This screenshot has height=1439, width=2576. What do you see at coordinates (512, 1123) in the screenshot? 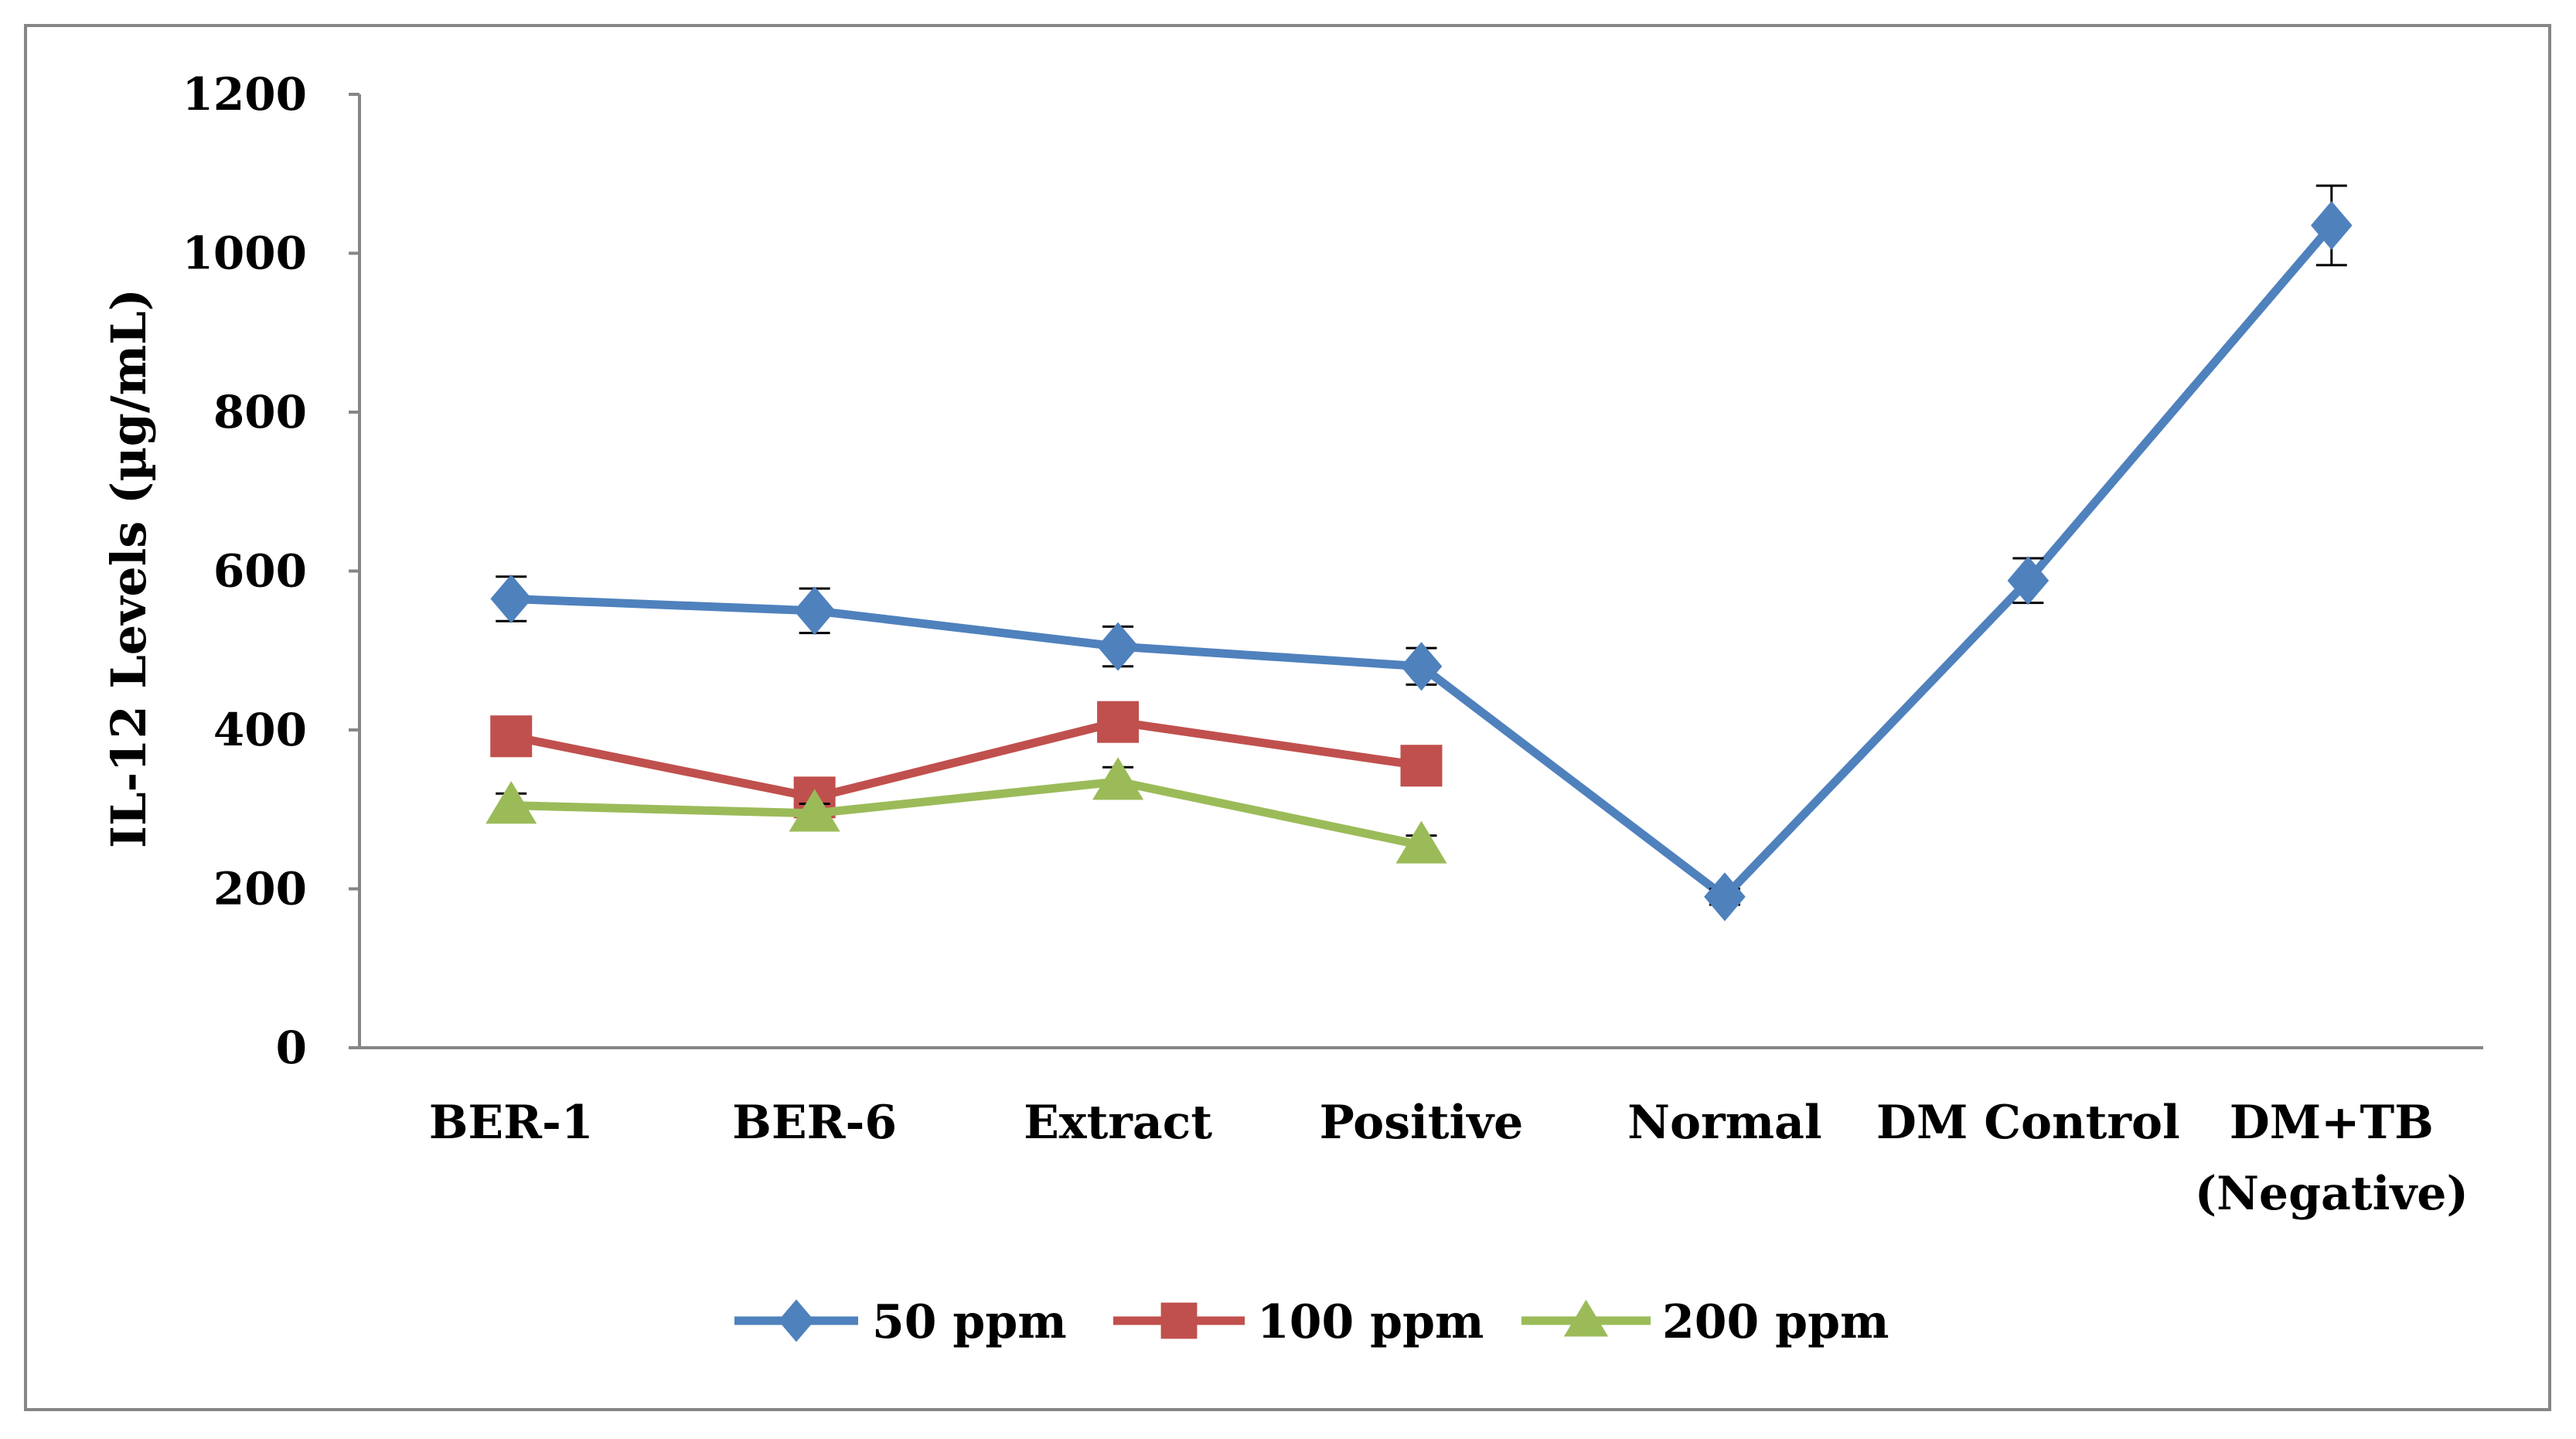
I see `x-category-label: BER-1` at bounding box center [512, 1123].